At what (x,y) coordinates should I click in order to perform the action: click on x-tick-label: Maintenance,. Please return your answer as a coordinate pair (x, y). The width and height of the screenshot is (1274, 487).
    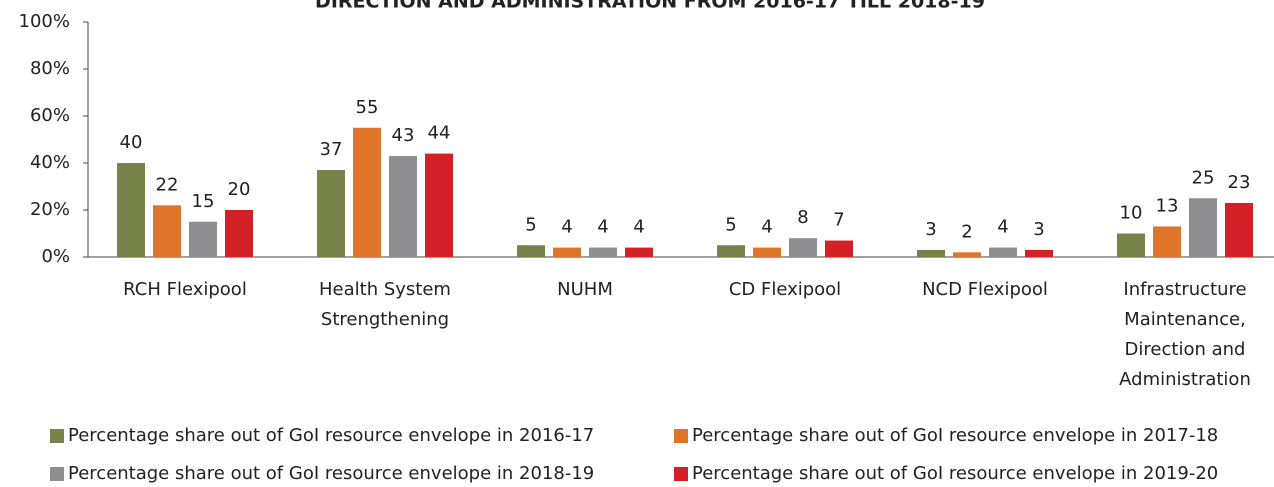
    Looking at the image, I should click on (1185, 319).